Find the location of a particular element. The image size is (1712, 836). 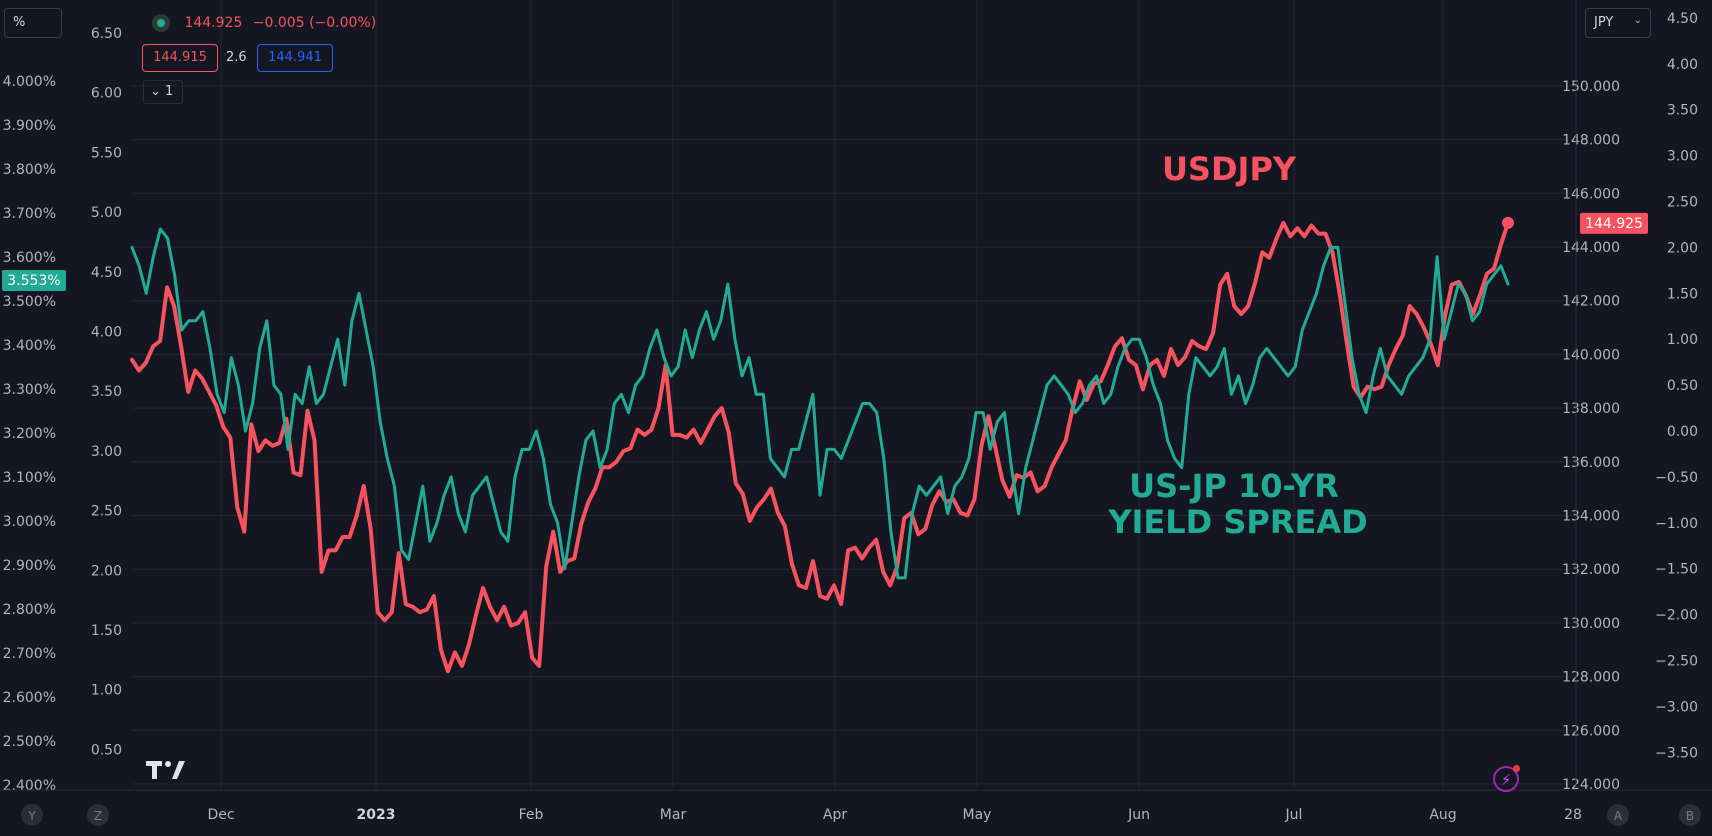

left-inner-tick-label: 3.50 is located at coordinates (106, 392).